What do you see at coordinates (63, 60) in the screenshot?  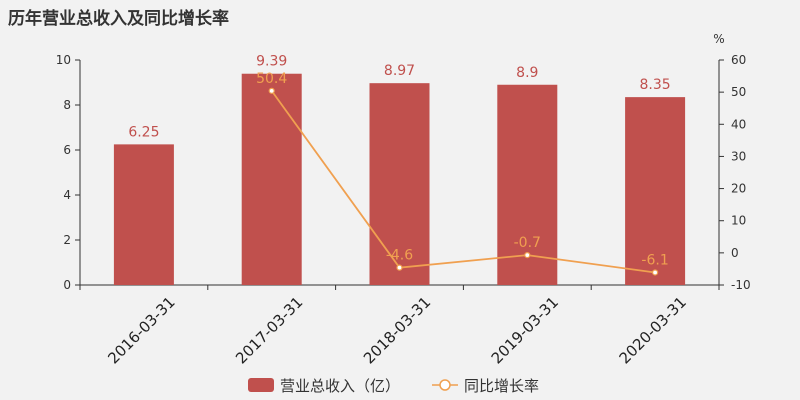 I see `y-left-tick-label: 10` at bounding box center [63, 60].